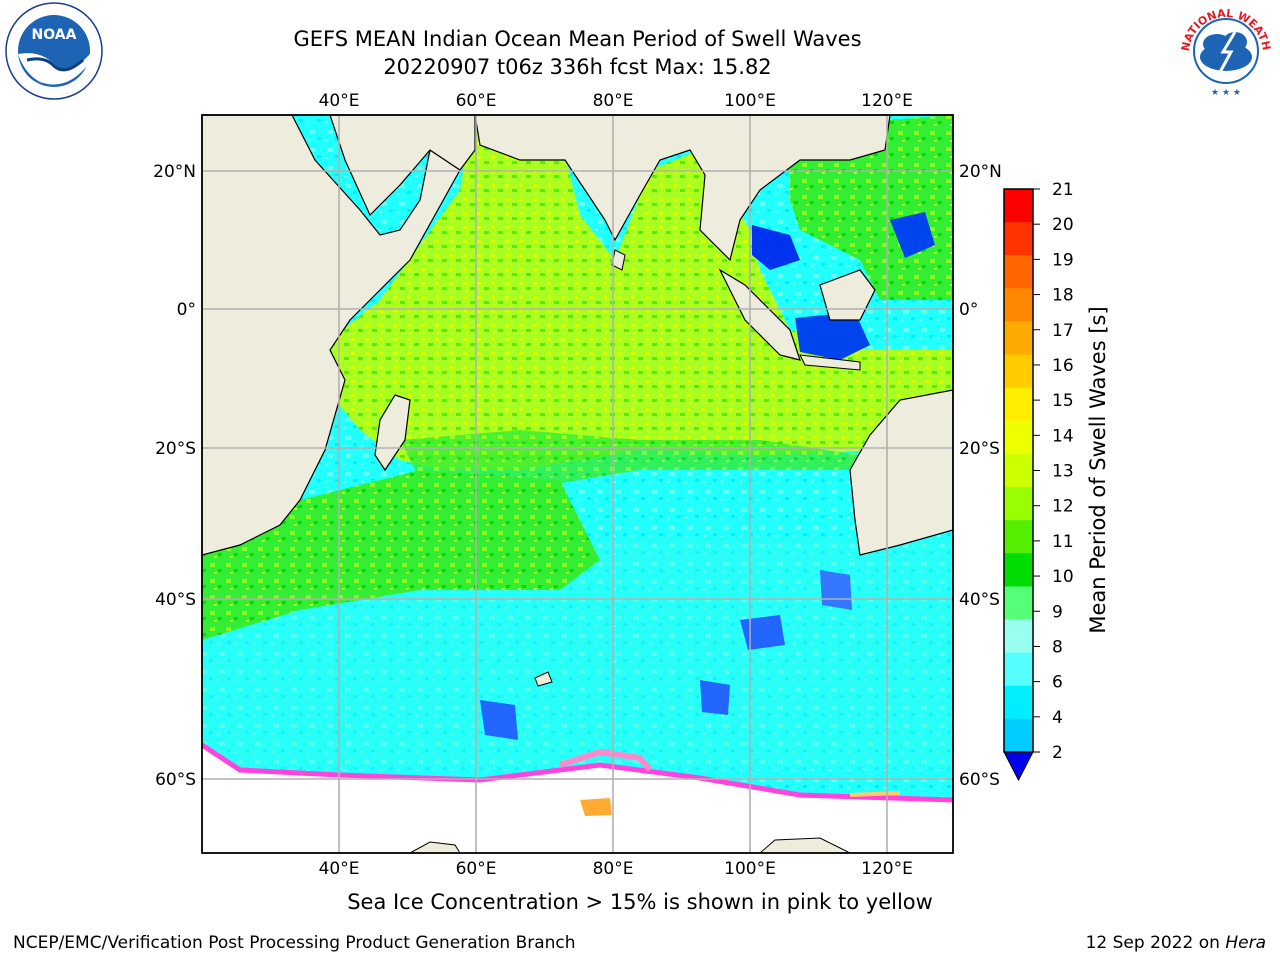 This screenshot has height=960, width=1280. I want to click on colorbar-tick-label: 17, so click(1063, 331).